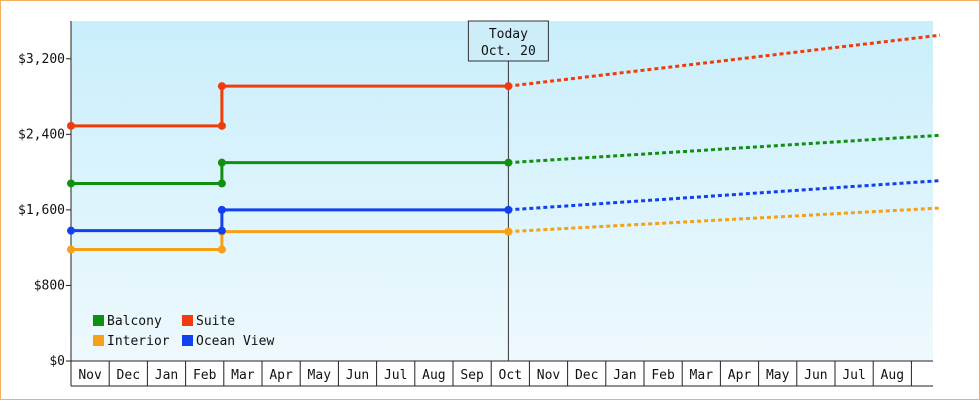  Describe the element at coordinates (508, 51) in the screenshot. I see `today-date: Oct. 20` at that location.